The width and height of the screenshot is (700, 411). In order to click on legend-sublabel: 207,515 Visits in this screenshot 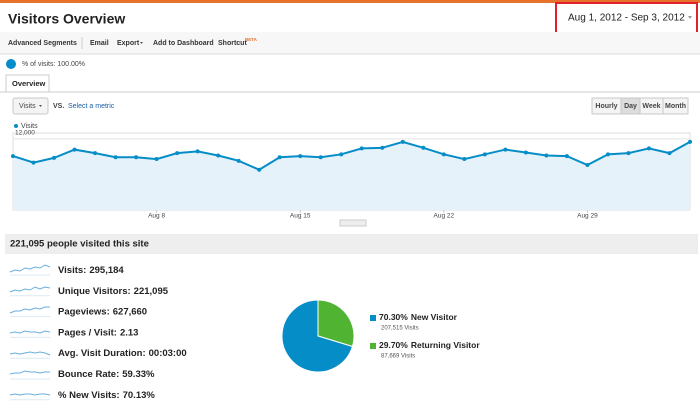, I will do `click(400, 329)`.